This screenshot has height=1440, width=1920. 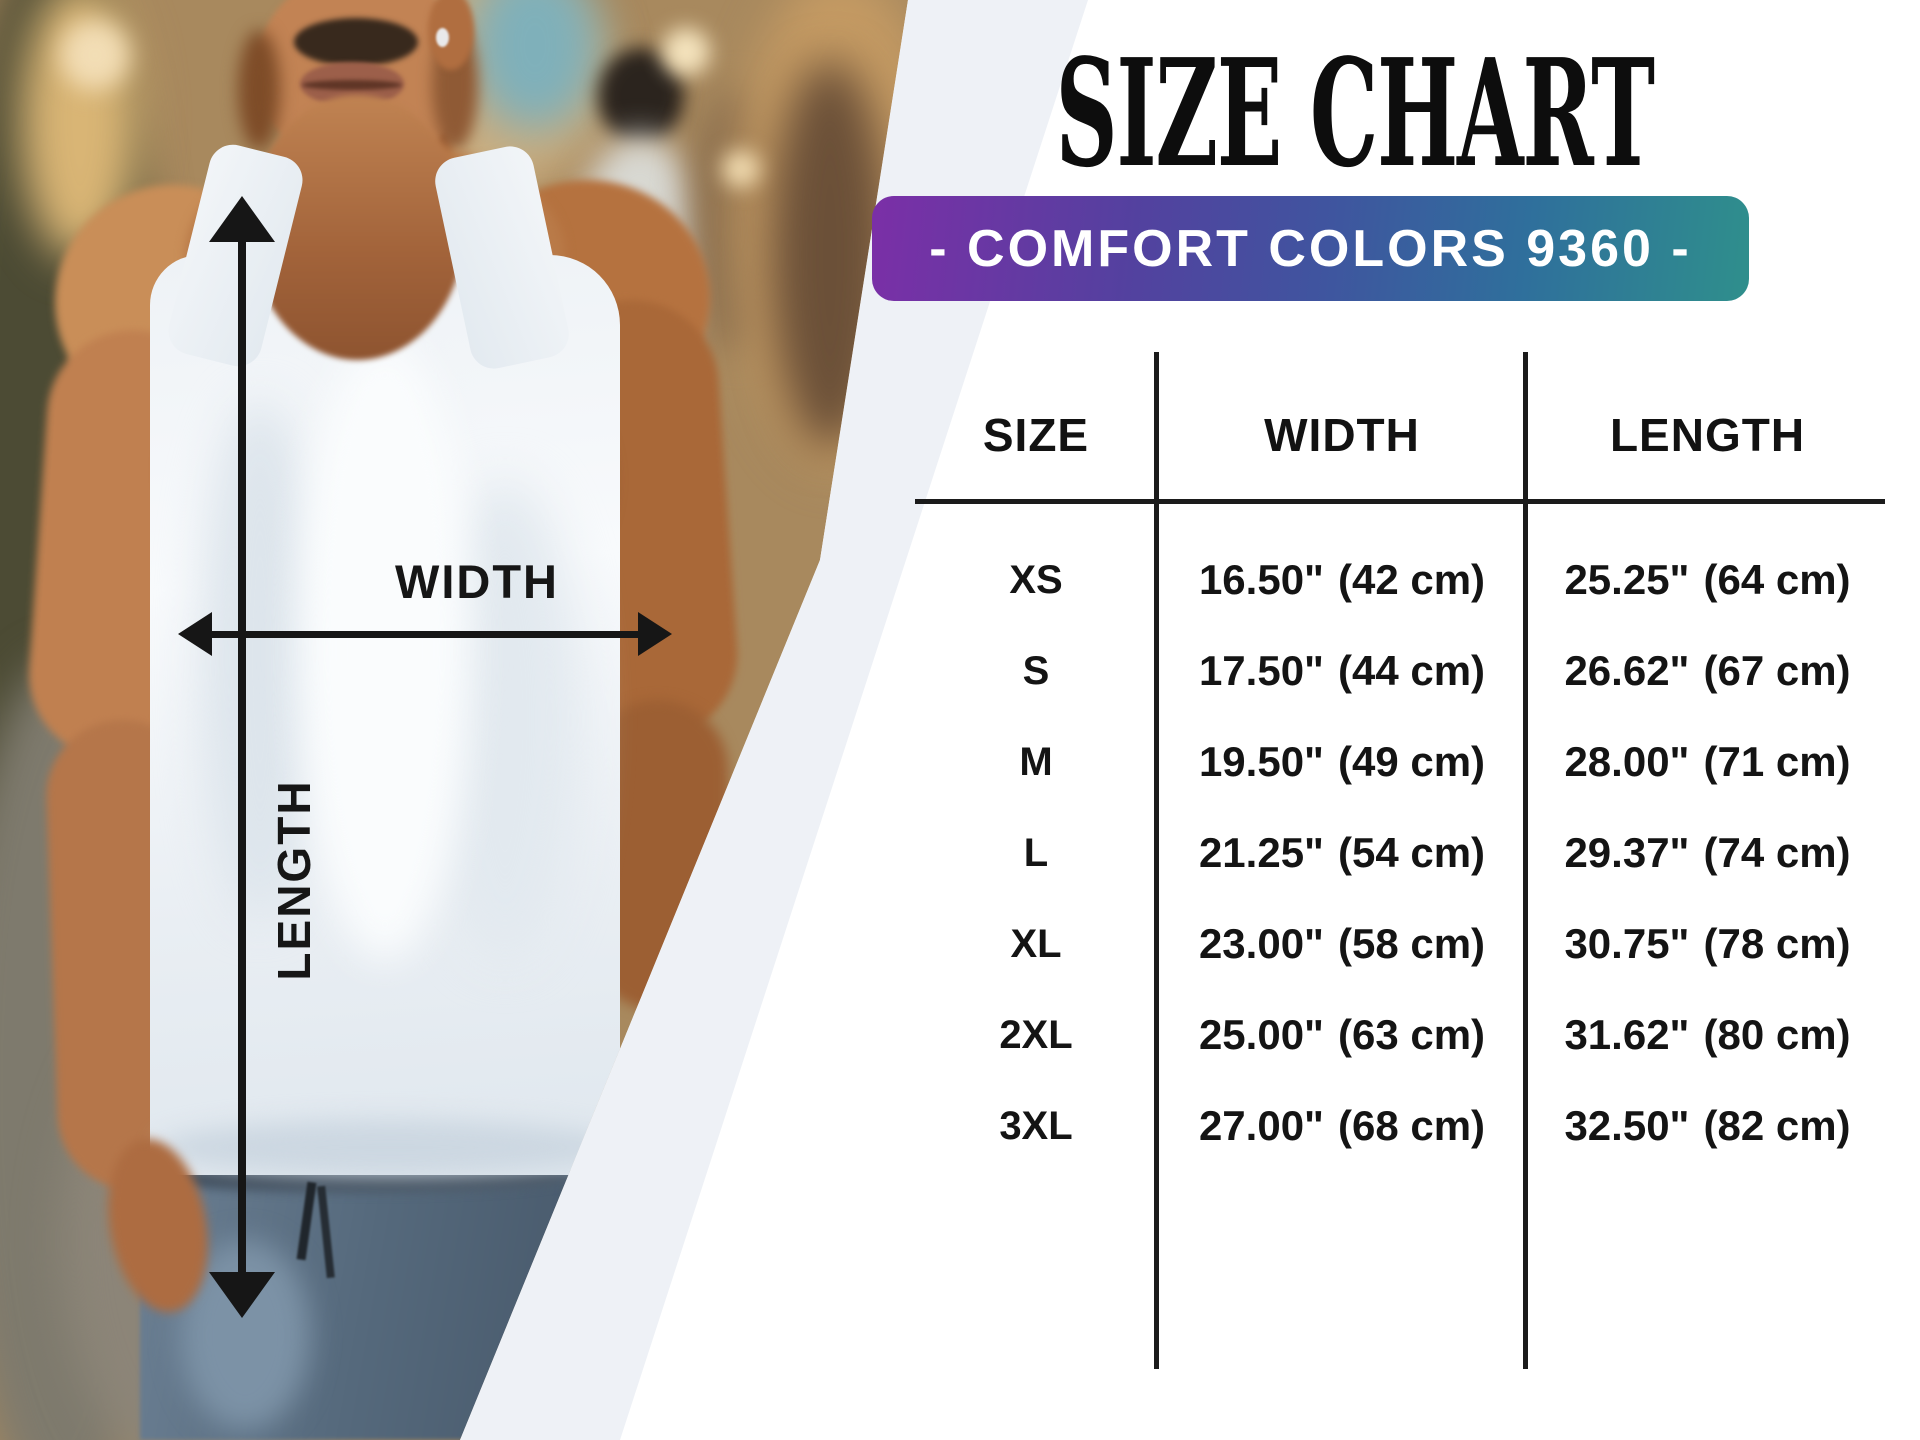 I want to click on cell-width: 25.00" (63 cm), so click(x=1342, y=1034).